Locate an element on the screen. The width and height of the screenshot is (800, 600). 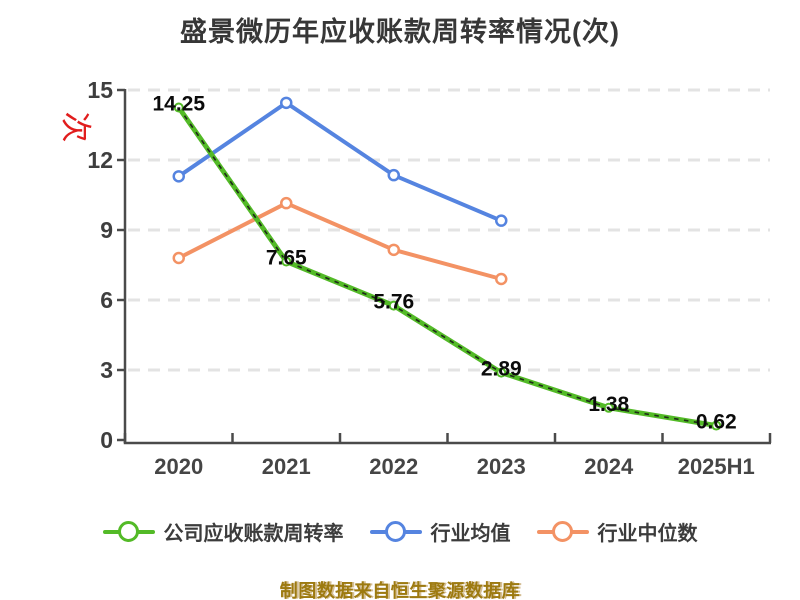
data-point-company-turnover-2020 is located at coordinates (178, 107).